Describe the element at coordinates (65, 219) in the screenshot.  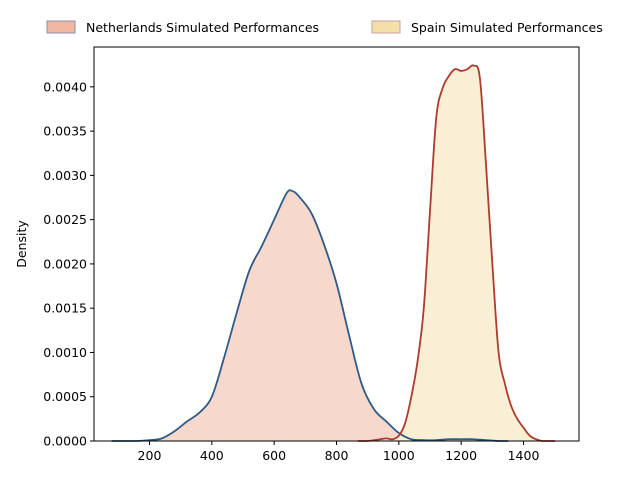
I see `y-tick-label: 0.0025` at that location.